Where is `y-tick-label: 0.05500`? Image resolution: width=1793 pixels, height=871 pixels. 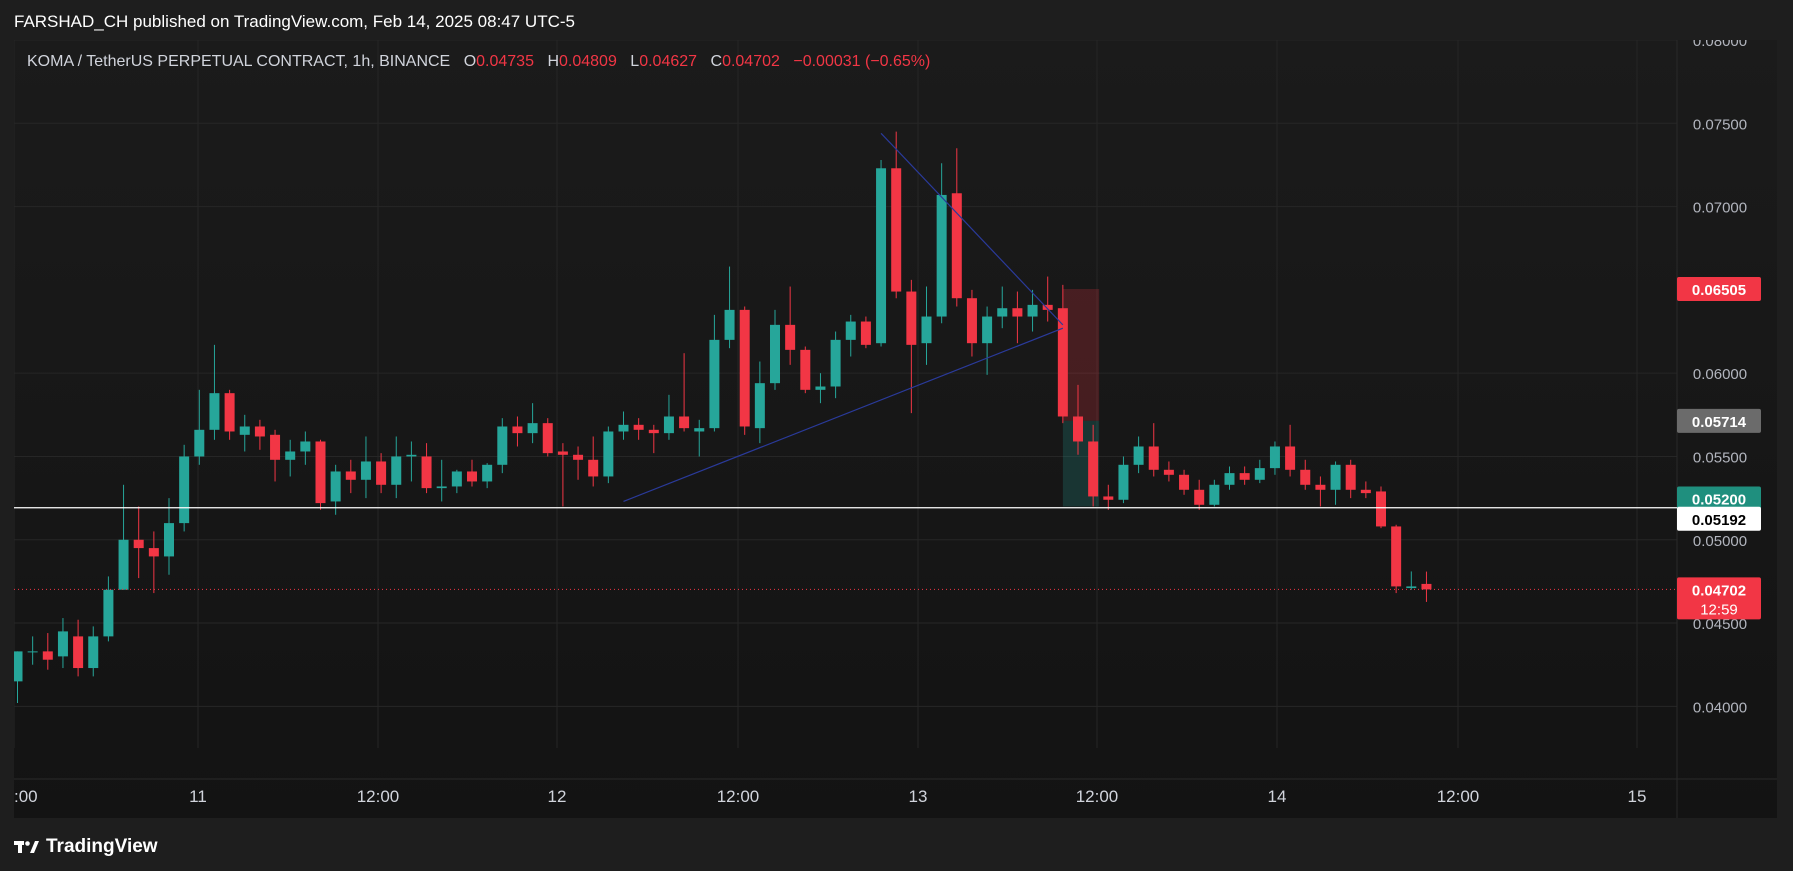 y-tick-label: 0.05500 is located at coordinates (1720, 457).